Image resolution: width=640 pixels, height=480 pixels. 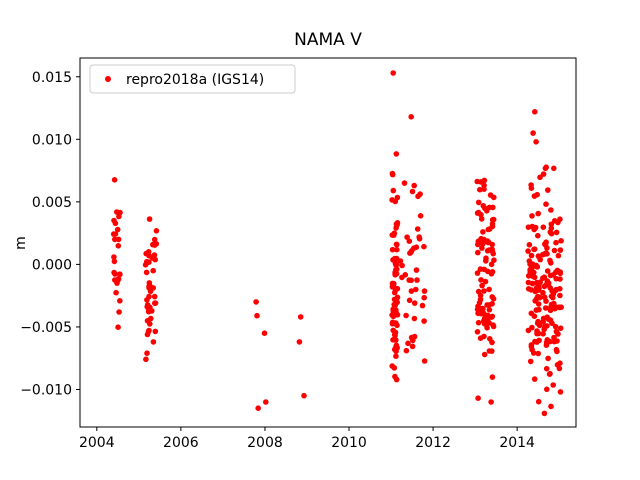 I want to click on legend-box, so click(x=192, y=79).